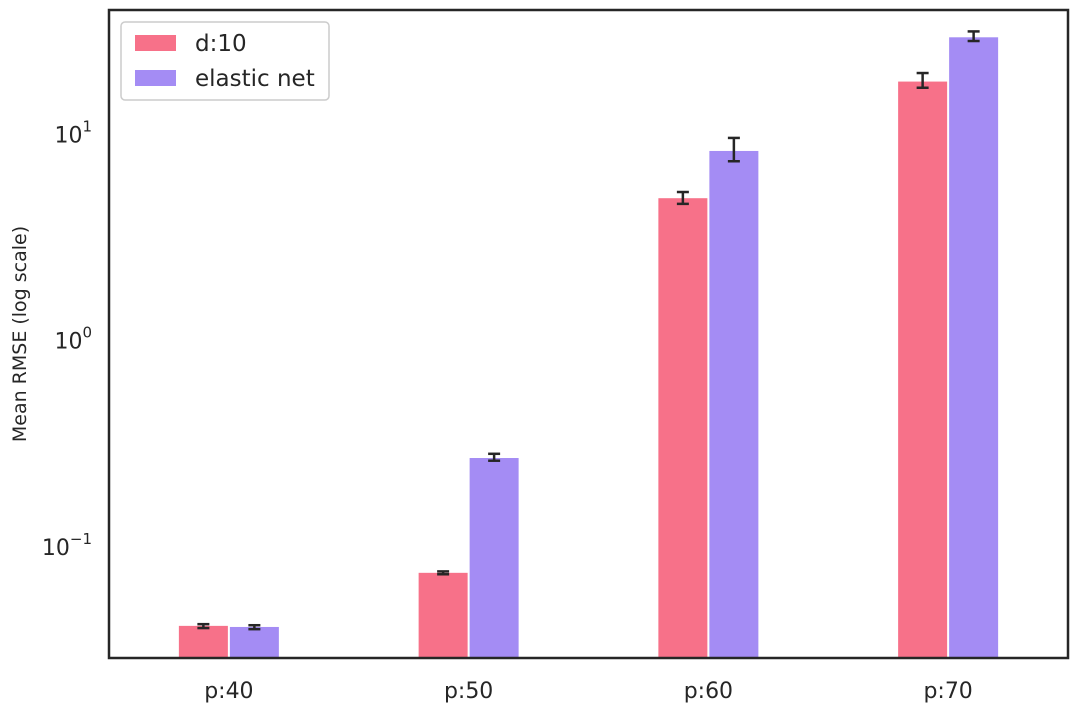  Describe the element at coordinates (228, 691) in the screenshot. I see `x-tick-label: p:40` at that location.